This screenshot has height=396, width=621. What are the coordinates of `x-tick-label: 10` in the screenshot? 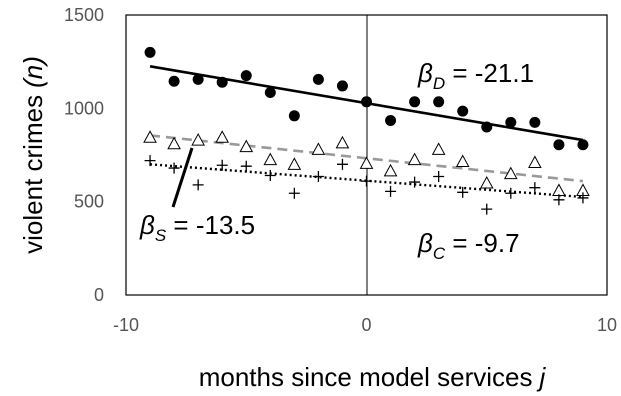 It's located at (607, 325).